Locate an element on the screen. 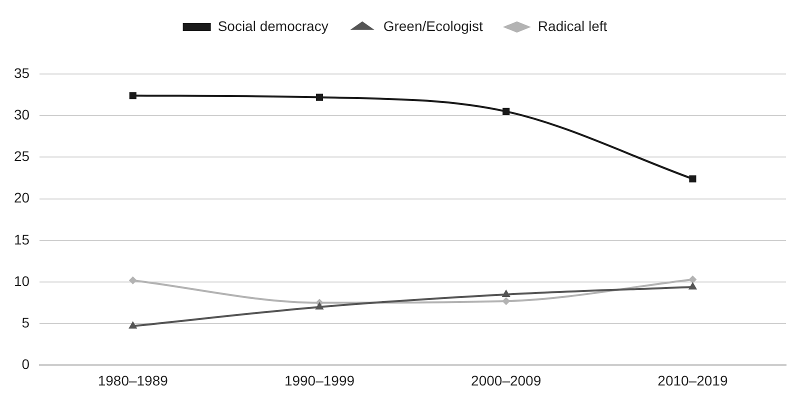  y-tick-label: 0 is located at coordinates (26, 364).